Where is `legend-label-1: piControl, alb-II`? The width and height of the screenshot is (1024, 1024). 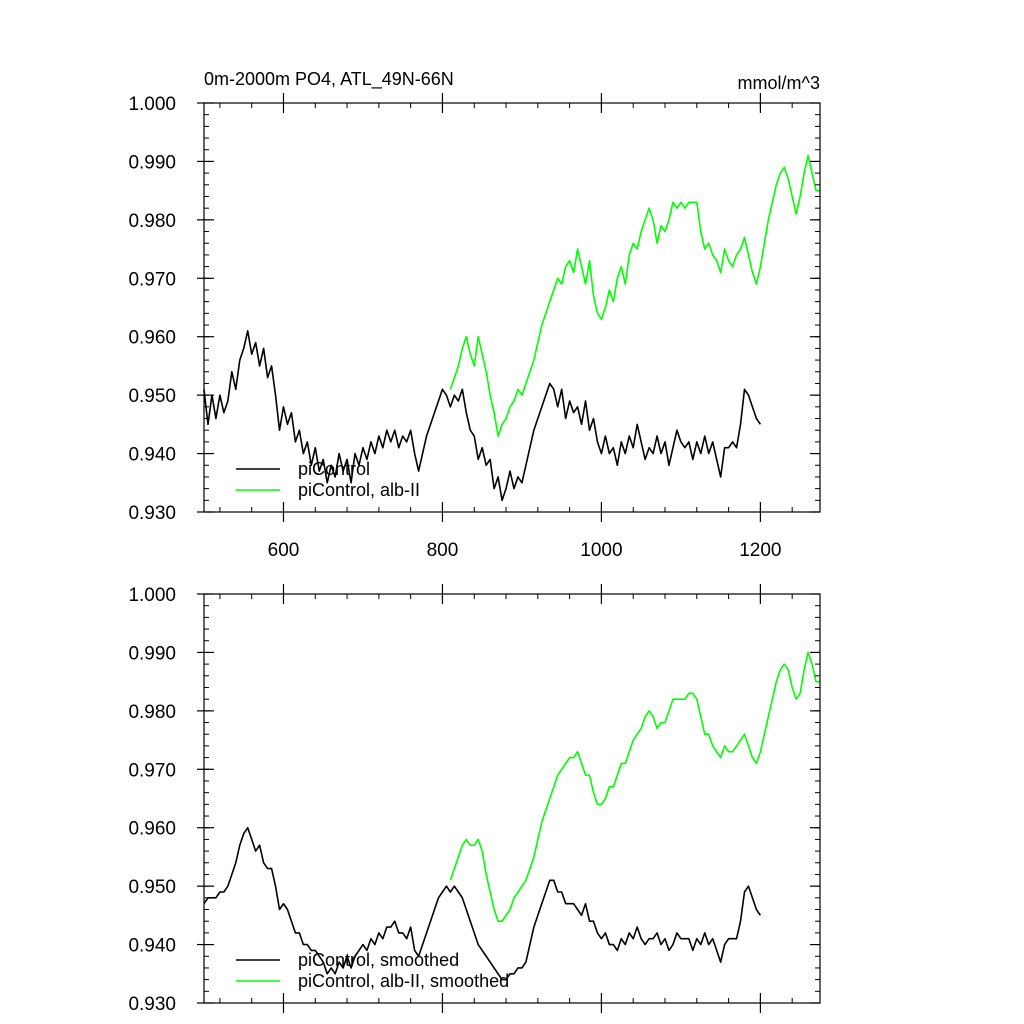 legend-label-1: piControl, alb-II is located at coordinates (359, 490).